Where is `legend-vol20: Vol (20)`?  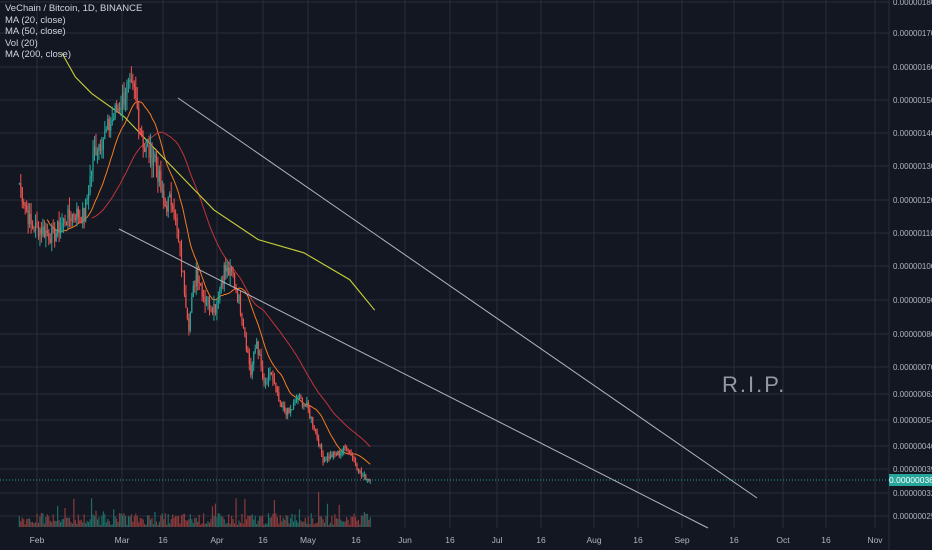
legend-vol20: Vol (20) is located at coordinates (21, 43).